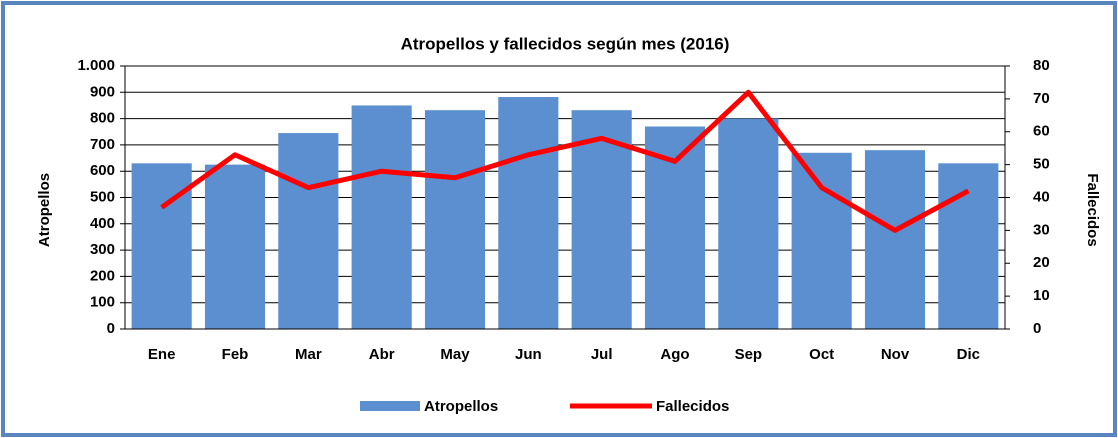 Image resolution: width=1118 pixels, height=438 pixels. What do you see at coordinates (111, 328) in the screenshot?
I see `y-tick-label: 0` at bounding box center [111, 328].